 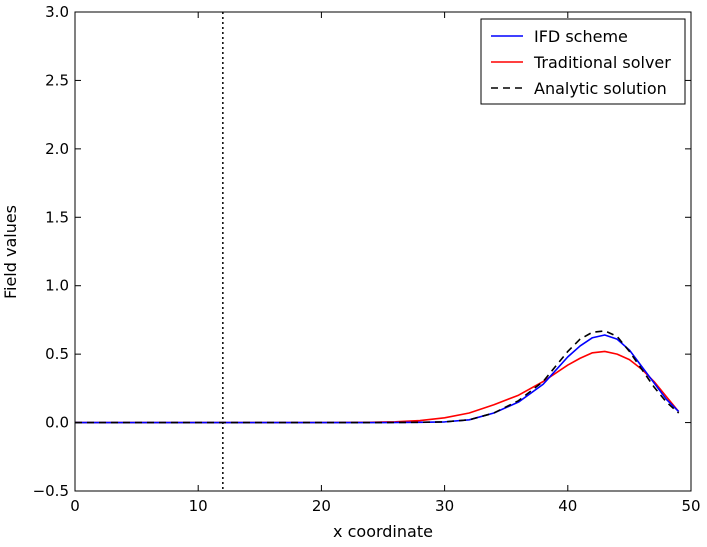 I want to click on y-tick-label: 2.0, so click(x=57, y=149).